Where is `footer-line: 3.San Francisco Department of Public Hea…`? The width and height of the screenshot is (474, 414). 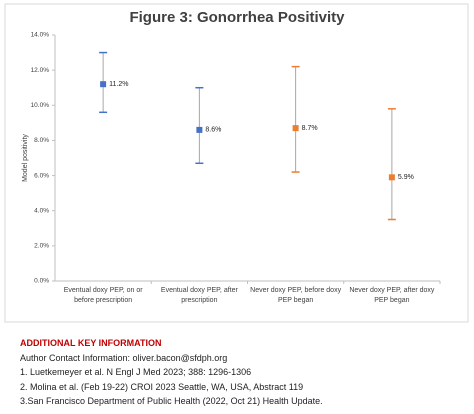
footer-line: 3.San Francisco Department of Public Hea… is located at coordinates (171, 401).